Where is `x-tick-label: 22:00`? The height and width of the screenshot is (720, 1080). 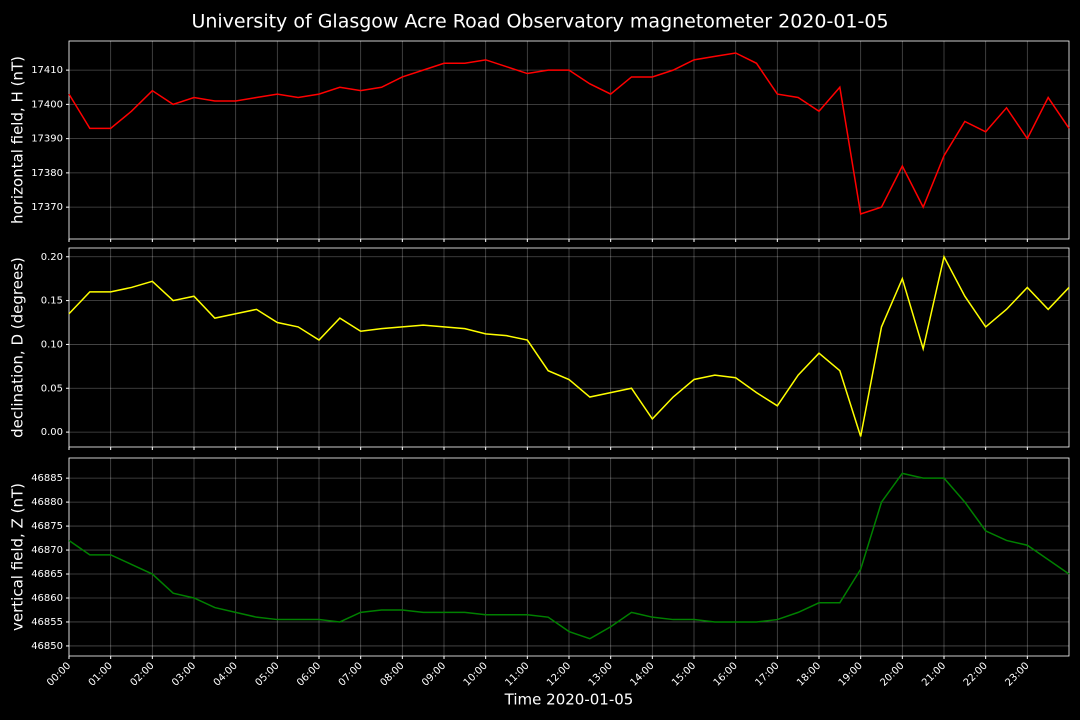
x-tick-label: 22:00 is located at coordinates (976, 674).